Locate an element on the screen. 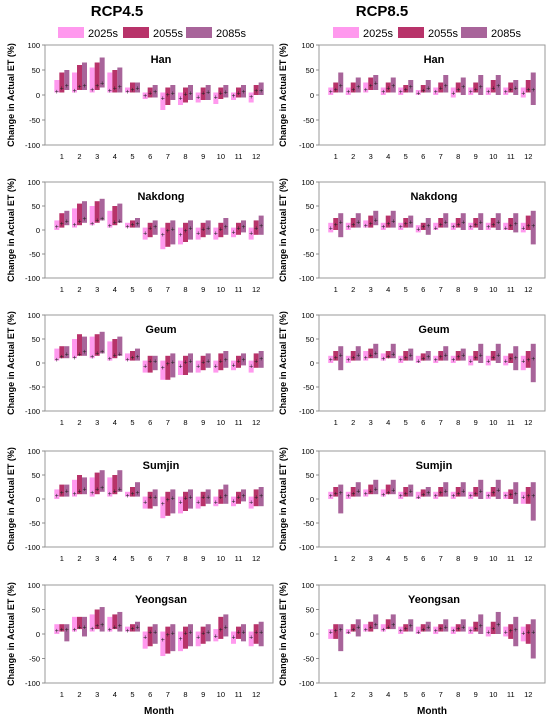  y-tick-label: 50 is located at coordinates (36, 475).